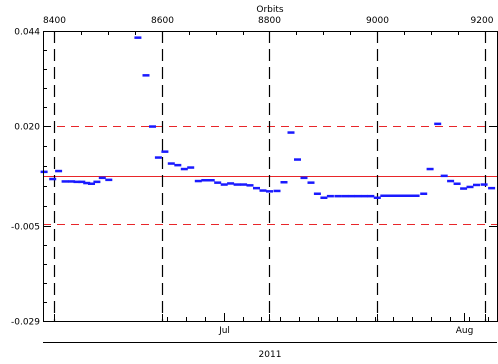  I want to click on top-tick-label: 8800, so click(269, 21).